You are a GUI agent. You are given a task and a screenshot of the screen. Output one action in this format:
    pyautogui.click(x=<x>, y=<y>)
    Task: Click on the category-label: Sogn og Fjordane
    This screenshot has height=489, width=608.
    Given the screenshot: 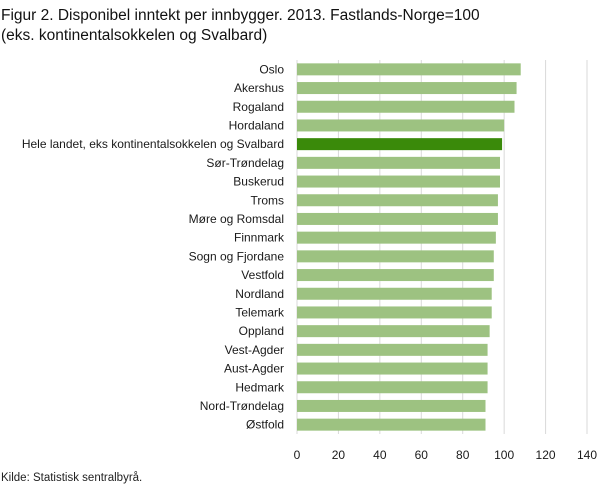 What is the action you would take?
    pyautogui.click(x=237, y=256)
    